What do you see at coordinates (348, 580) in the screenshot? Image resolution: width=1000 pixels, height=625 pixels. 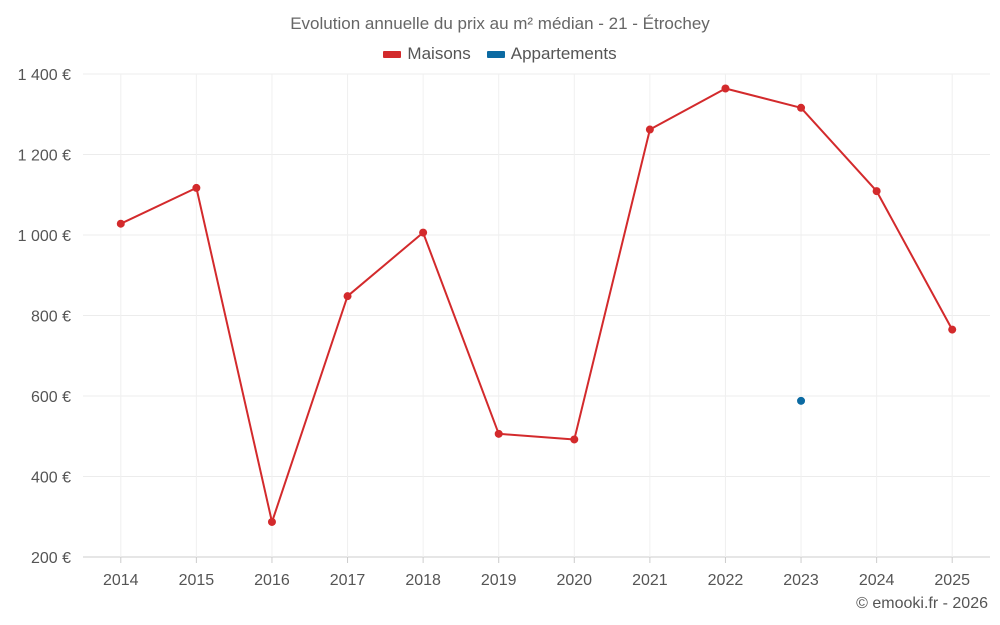 I see `x-tick-label: 2017` at bounding box center [348, 580].